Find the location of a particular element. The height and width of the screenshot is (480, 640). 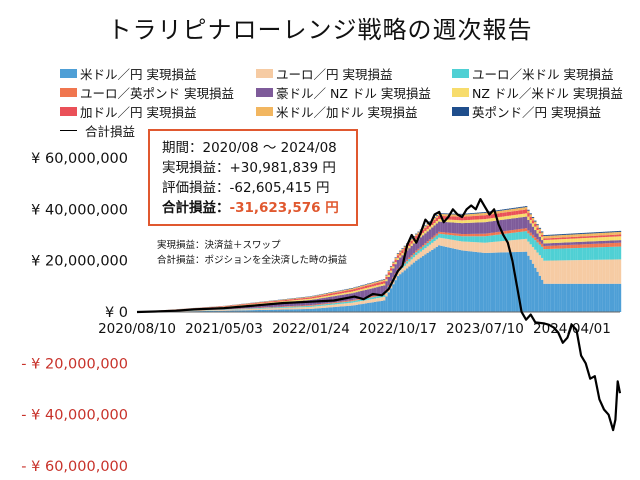

y-tick-label: - ¥ 40,000,000 is located at coordinates (74, 416).